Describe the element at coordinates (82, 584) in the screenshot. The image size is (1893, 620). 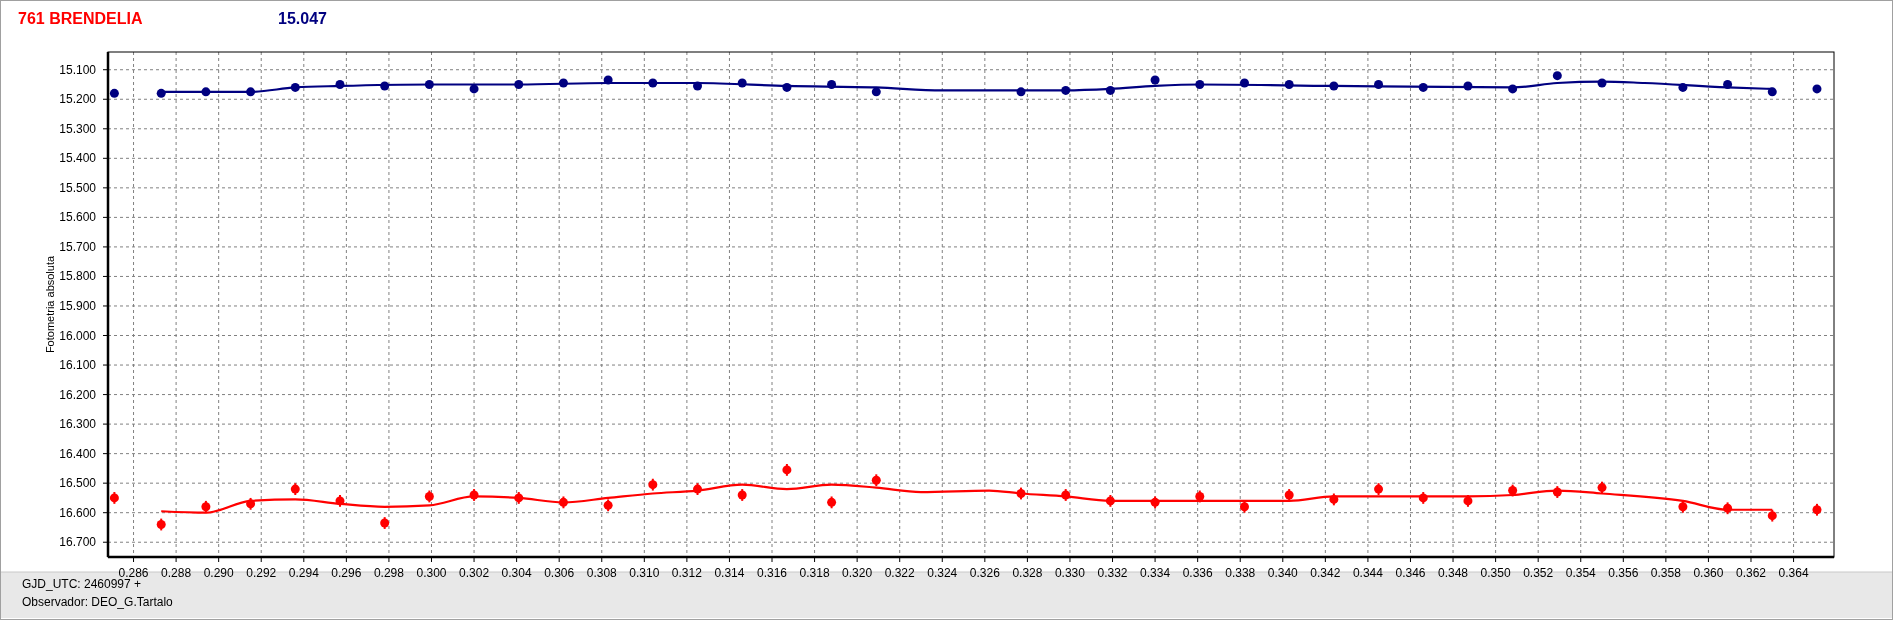
I see `text: GJD_UTC: 2460997 +` at that location.